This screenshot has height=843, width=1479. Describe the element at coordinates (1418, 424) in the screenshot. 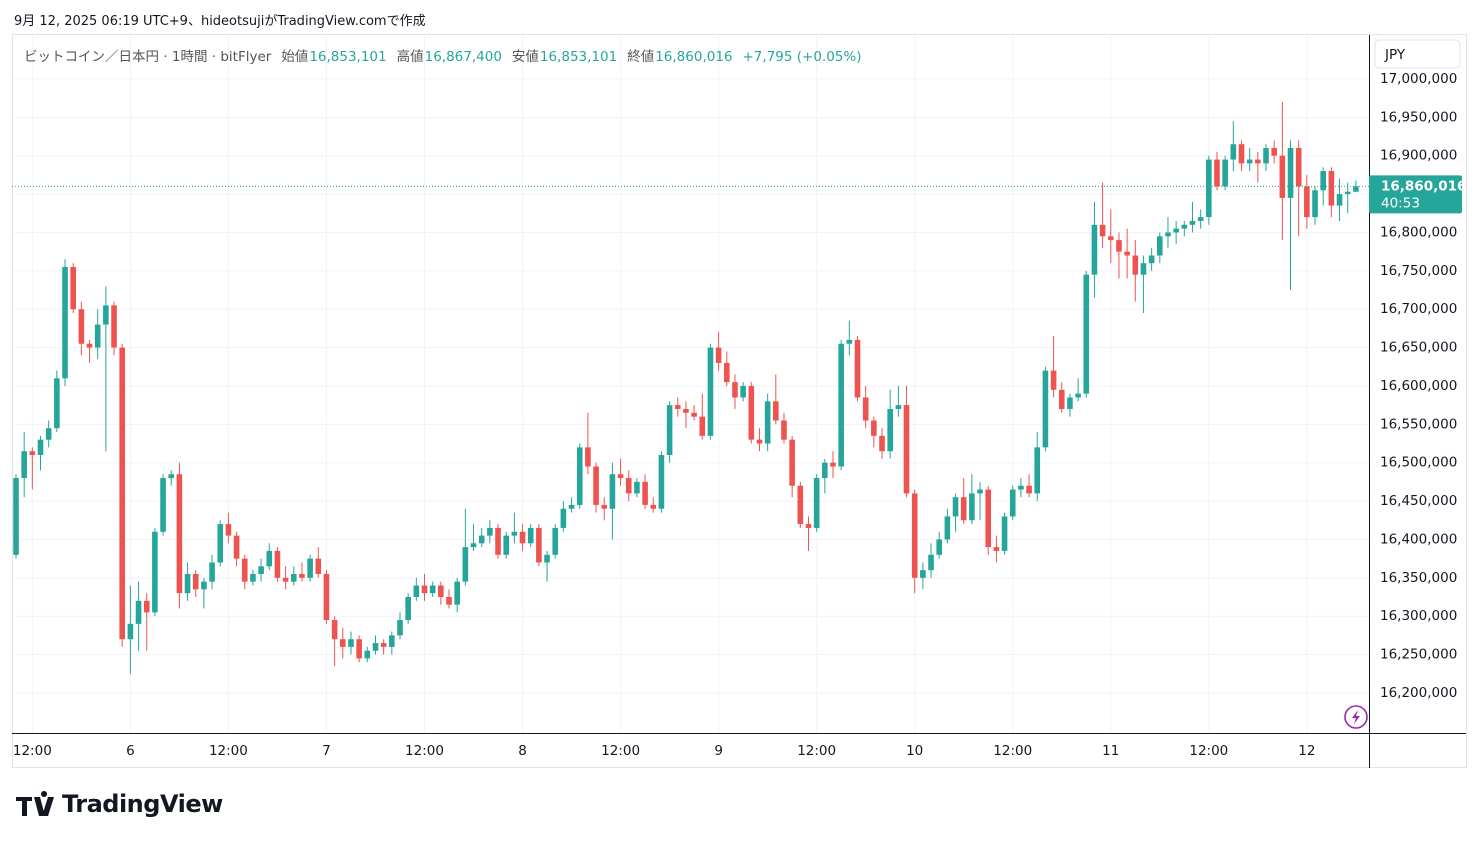

I see `y-tick-label: 16,550,000` at that location.